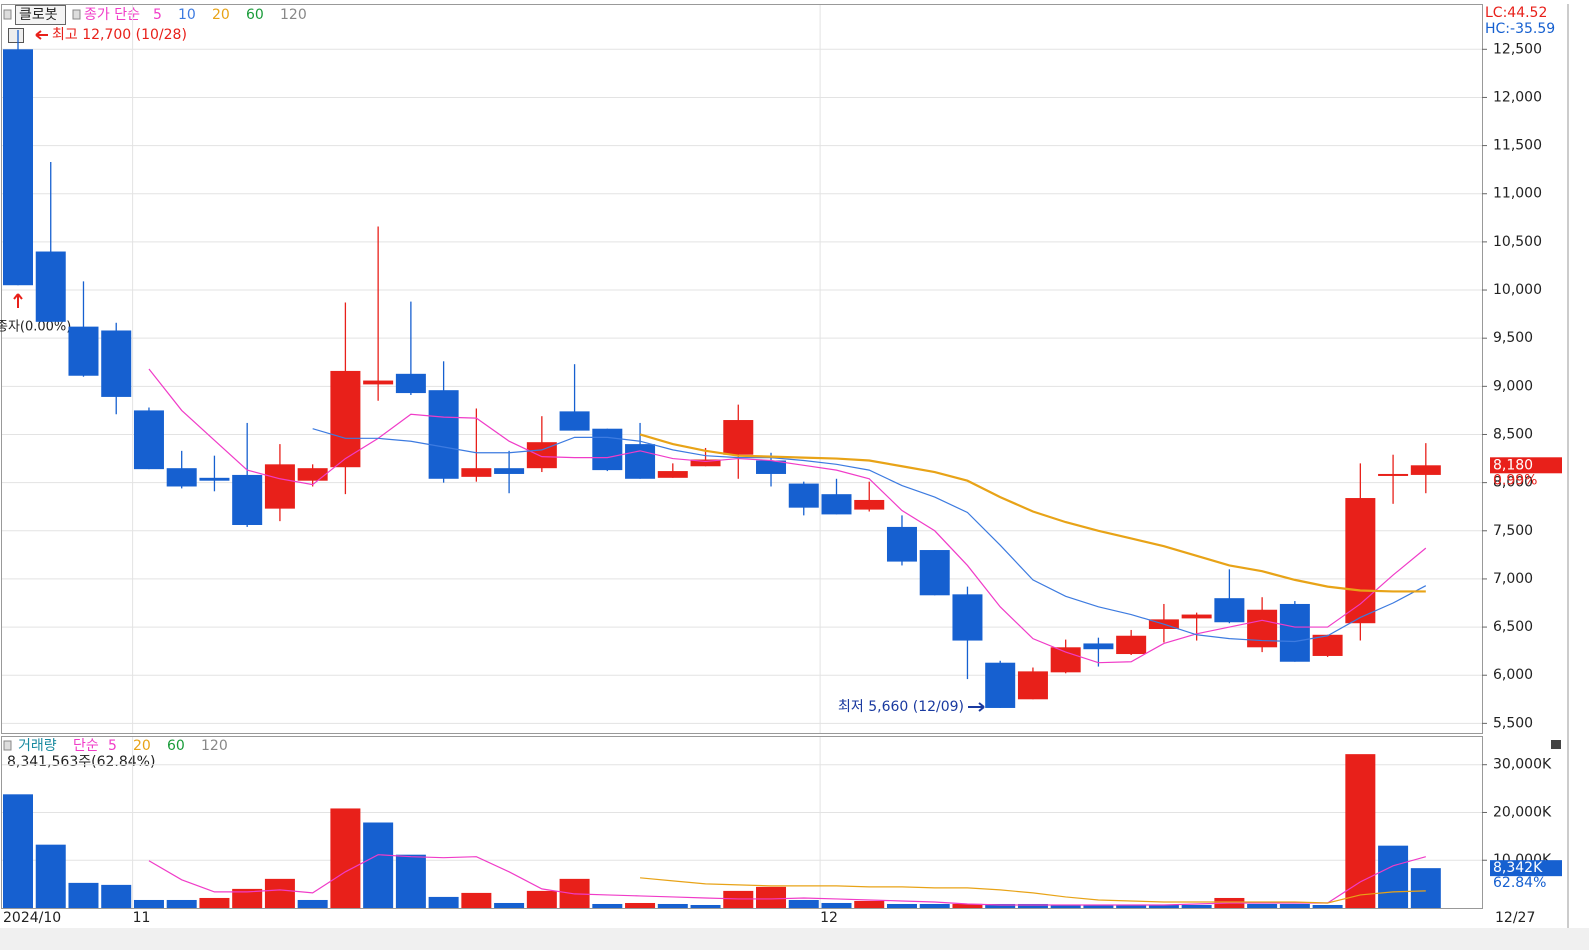  What do you see at coordinates (901, 707) in the screenshot?
I see `min-annotation: 최저 5,660 (12/09)` at bounding box center [901, 707].